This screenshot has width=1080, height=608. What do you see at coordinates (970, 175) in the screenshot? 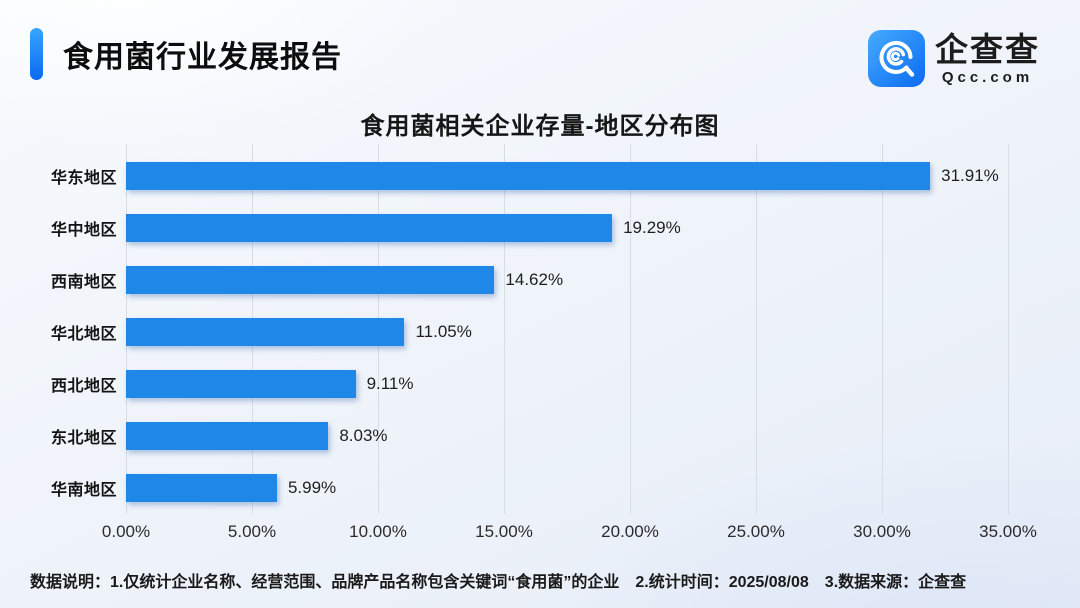
I see `bar-value-label: 31.91%` at bounding box center [970, 175].